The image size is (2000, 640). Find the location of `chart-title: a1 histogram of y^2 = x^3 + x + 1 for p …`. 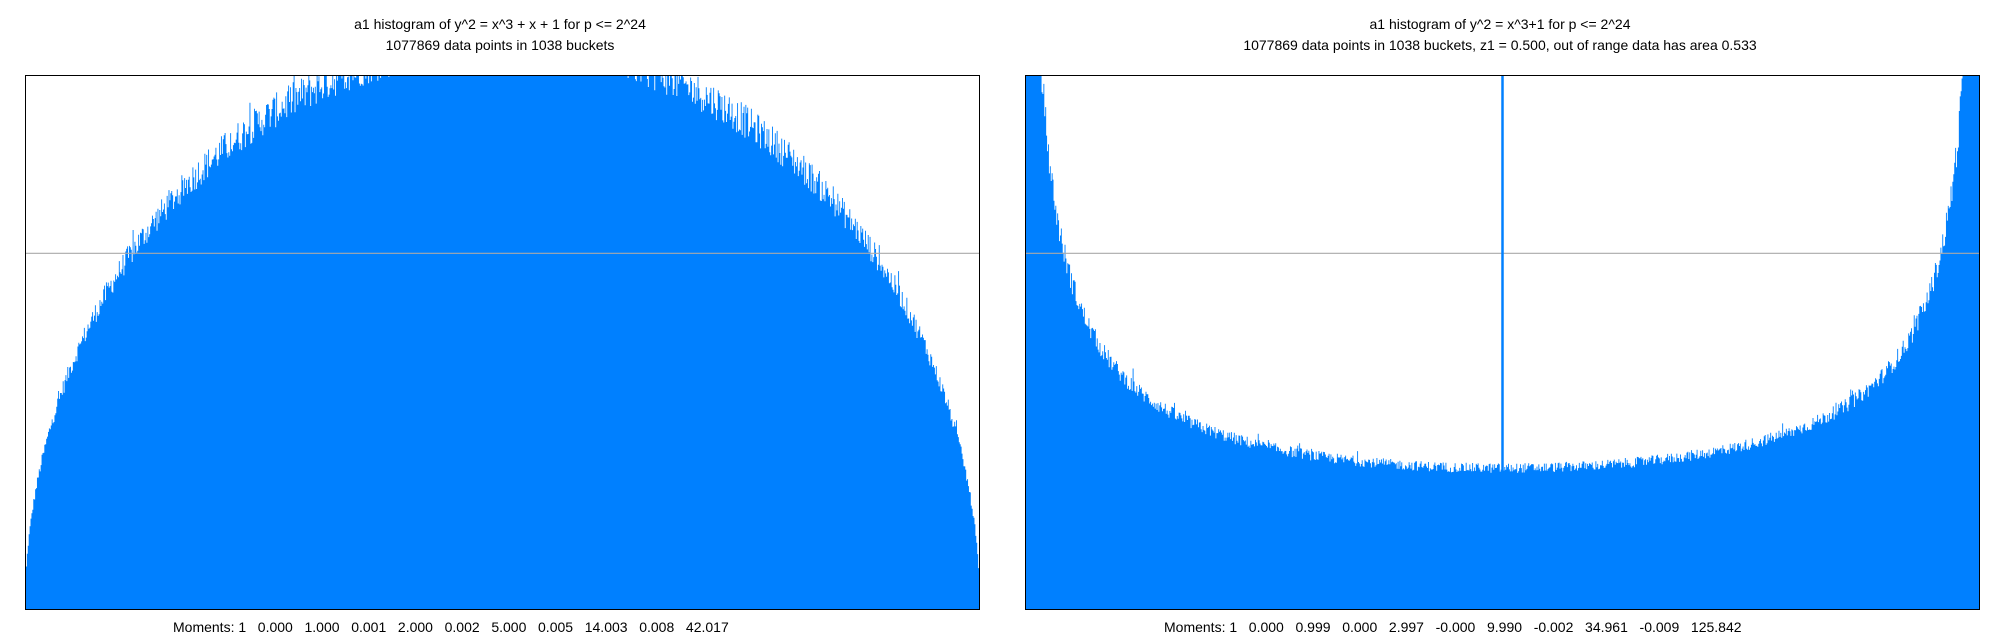

chart-title: a1 histogram of y^2 = x^3 + x + 1 for p … is located at coordinates (500, 24).